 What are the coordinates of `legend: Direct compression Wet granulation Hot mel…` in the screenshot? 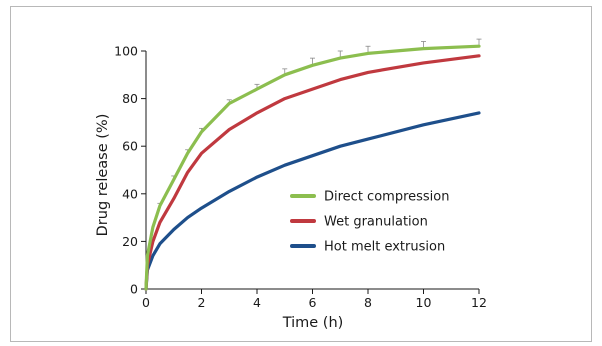 It's located at (369, 222).